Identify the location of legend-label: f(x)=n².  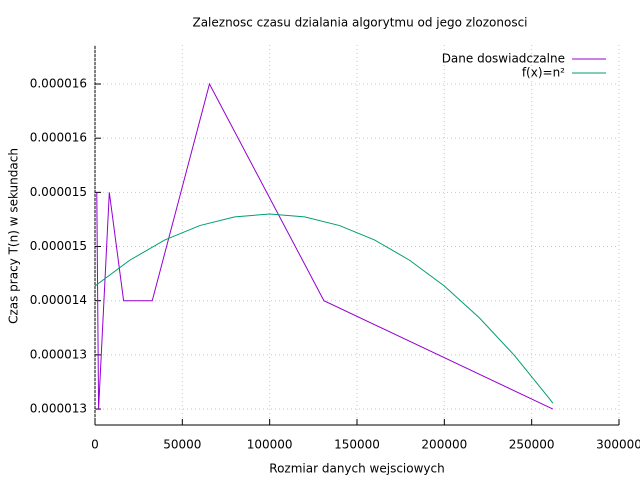
(543, 73).